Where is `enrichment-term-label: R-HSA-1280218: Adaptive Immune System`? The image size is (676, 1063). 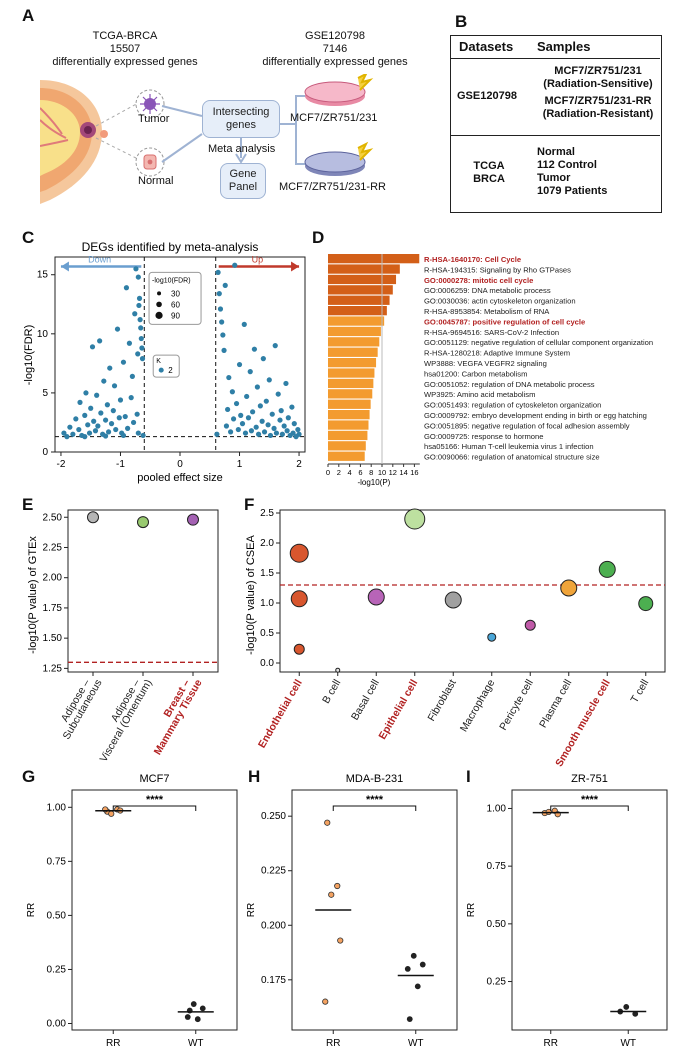
enrichment-term-label: R-HSA-1280218: Adaptive Immune System is located at coordinates (497, 353).